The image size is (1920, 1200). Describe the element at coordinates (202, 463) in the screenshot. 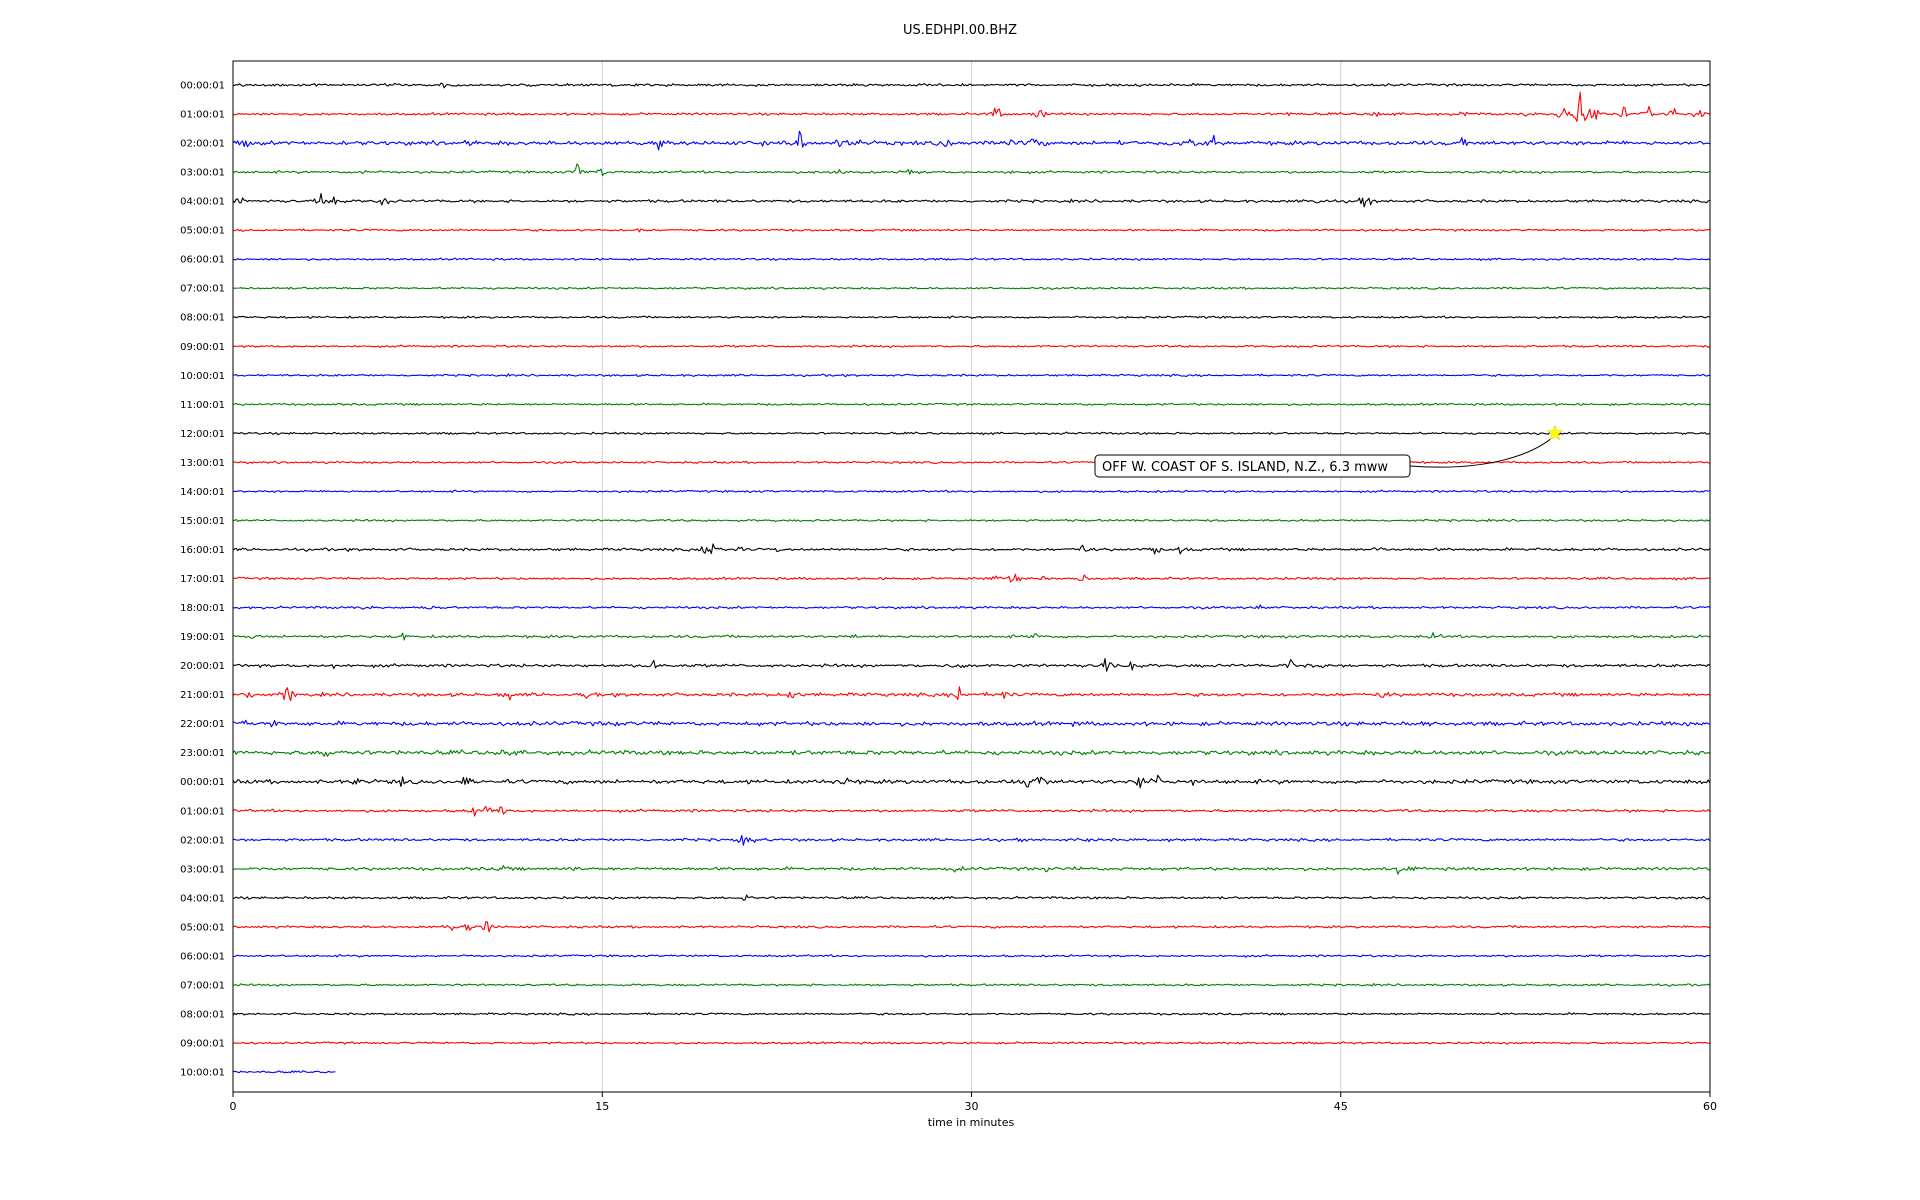

I see `row-label-13: 13:00:01` at that location.